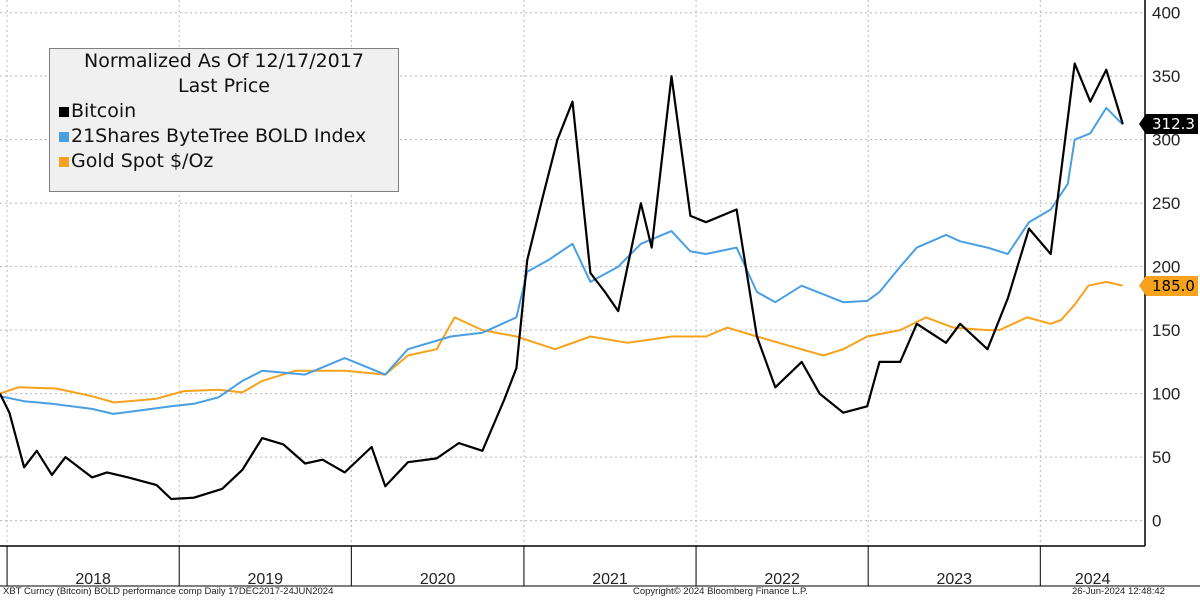 The height and width of the screenshot is (603, 1200). Describe the element at coordinates (1156, 521) in the screenshot. I see `y-tick-label: 0` at that location.